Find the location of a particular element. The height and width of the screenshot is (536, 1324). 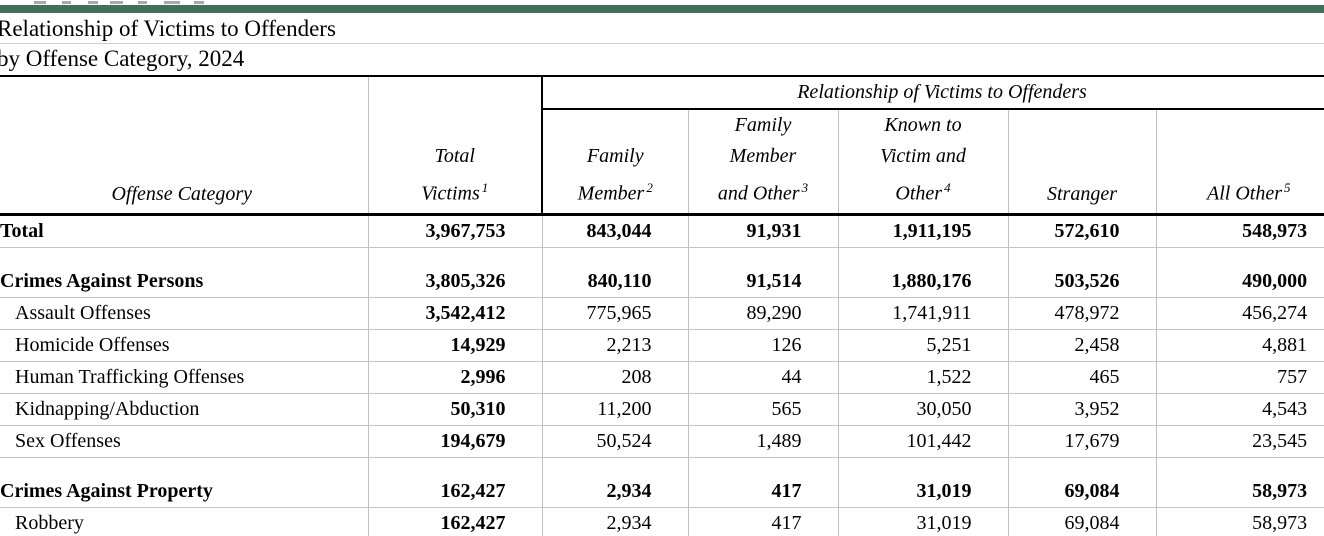

value-cell: 503,526 is located at coordinates (1081, 282).